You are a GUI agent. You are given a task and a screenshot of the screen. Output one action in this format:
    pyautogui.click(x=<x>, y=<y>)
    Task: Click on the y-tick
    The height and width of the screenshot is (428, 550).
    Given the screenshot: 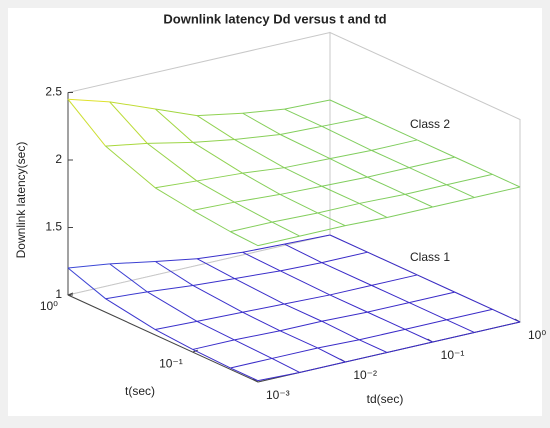 What is the action you would take?
    pyautogui.click(x=255, y=380)
    